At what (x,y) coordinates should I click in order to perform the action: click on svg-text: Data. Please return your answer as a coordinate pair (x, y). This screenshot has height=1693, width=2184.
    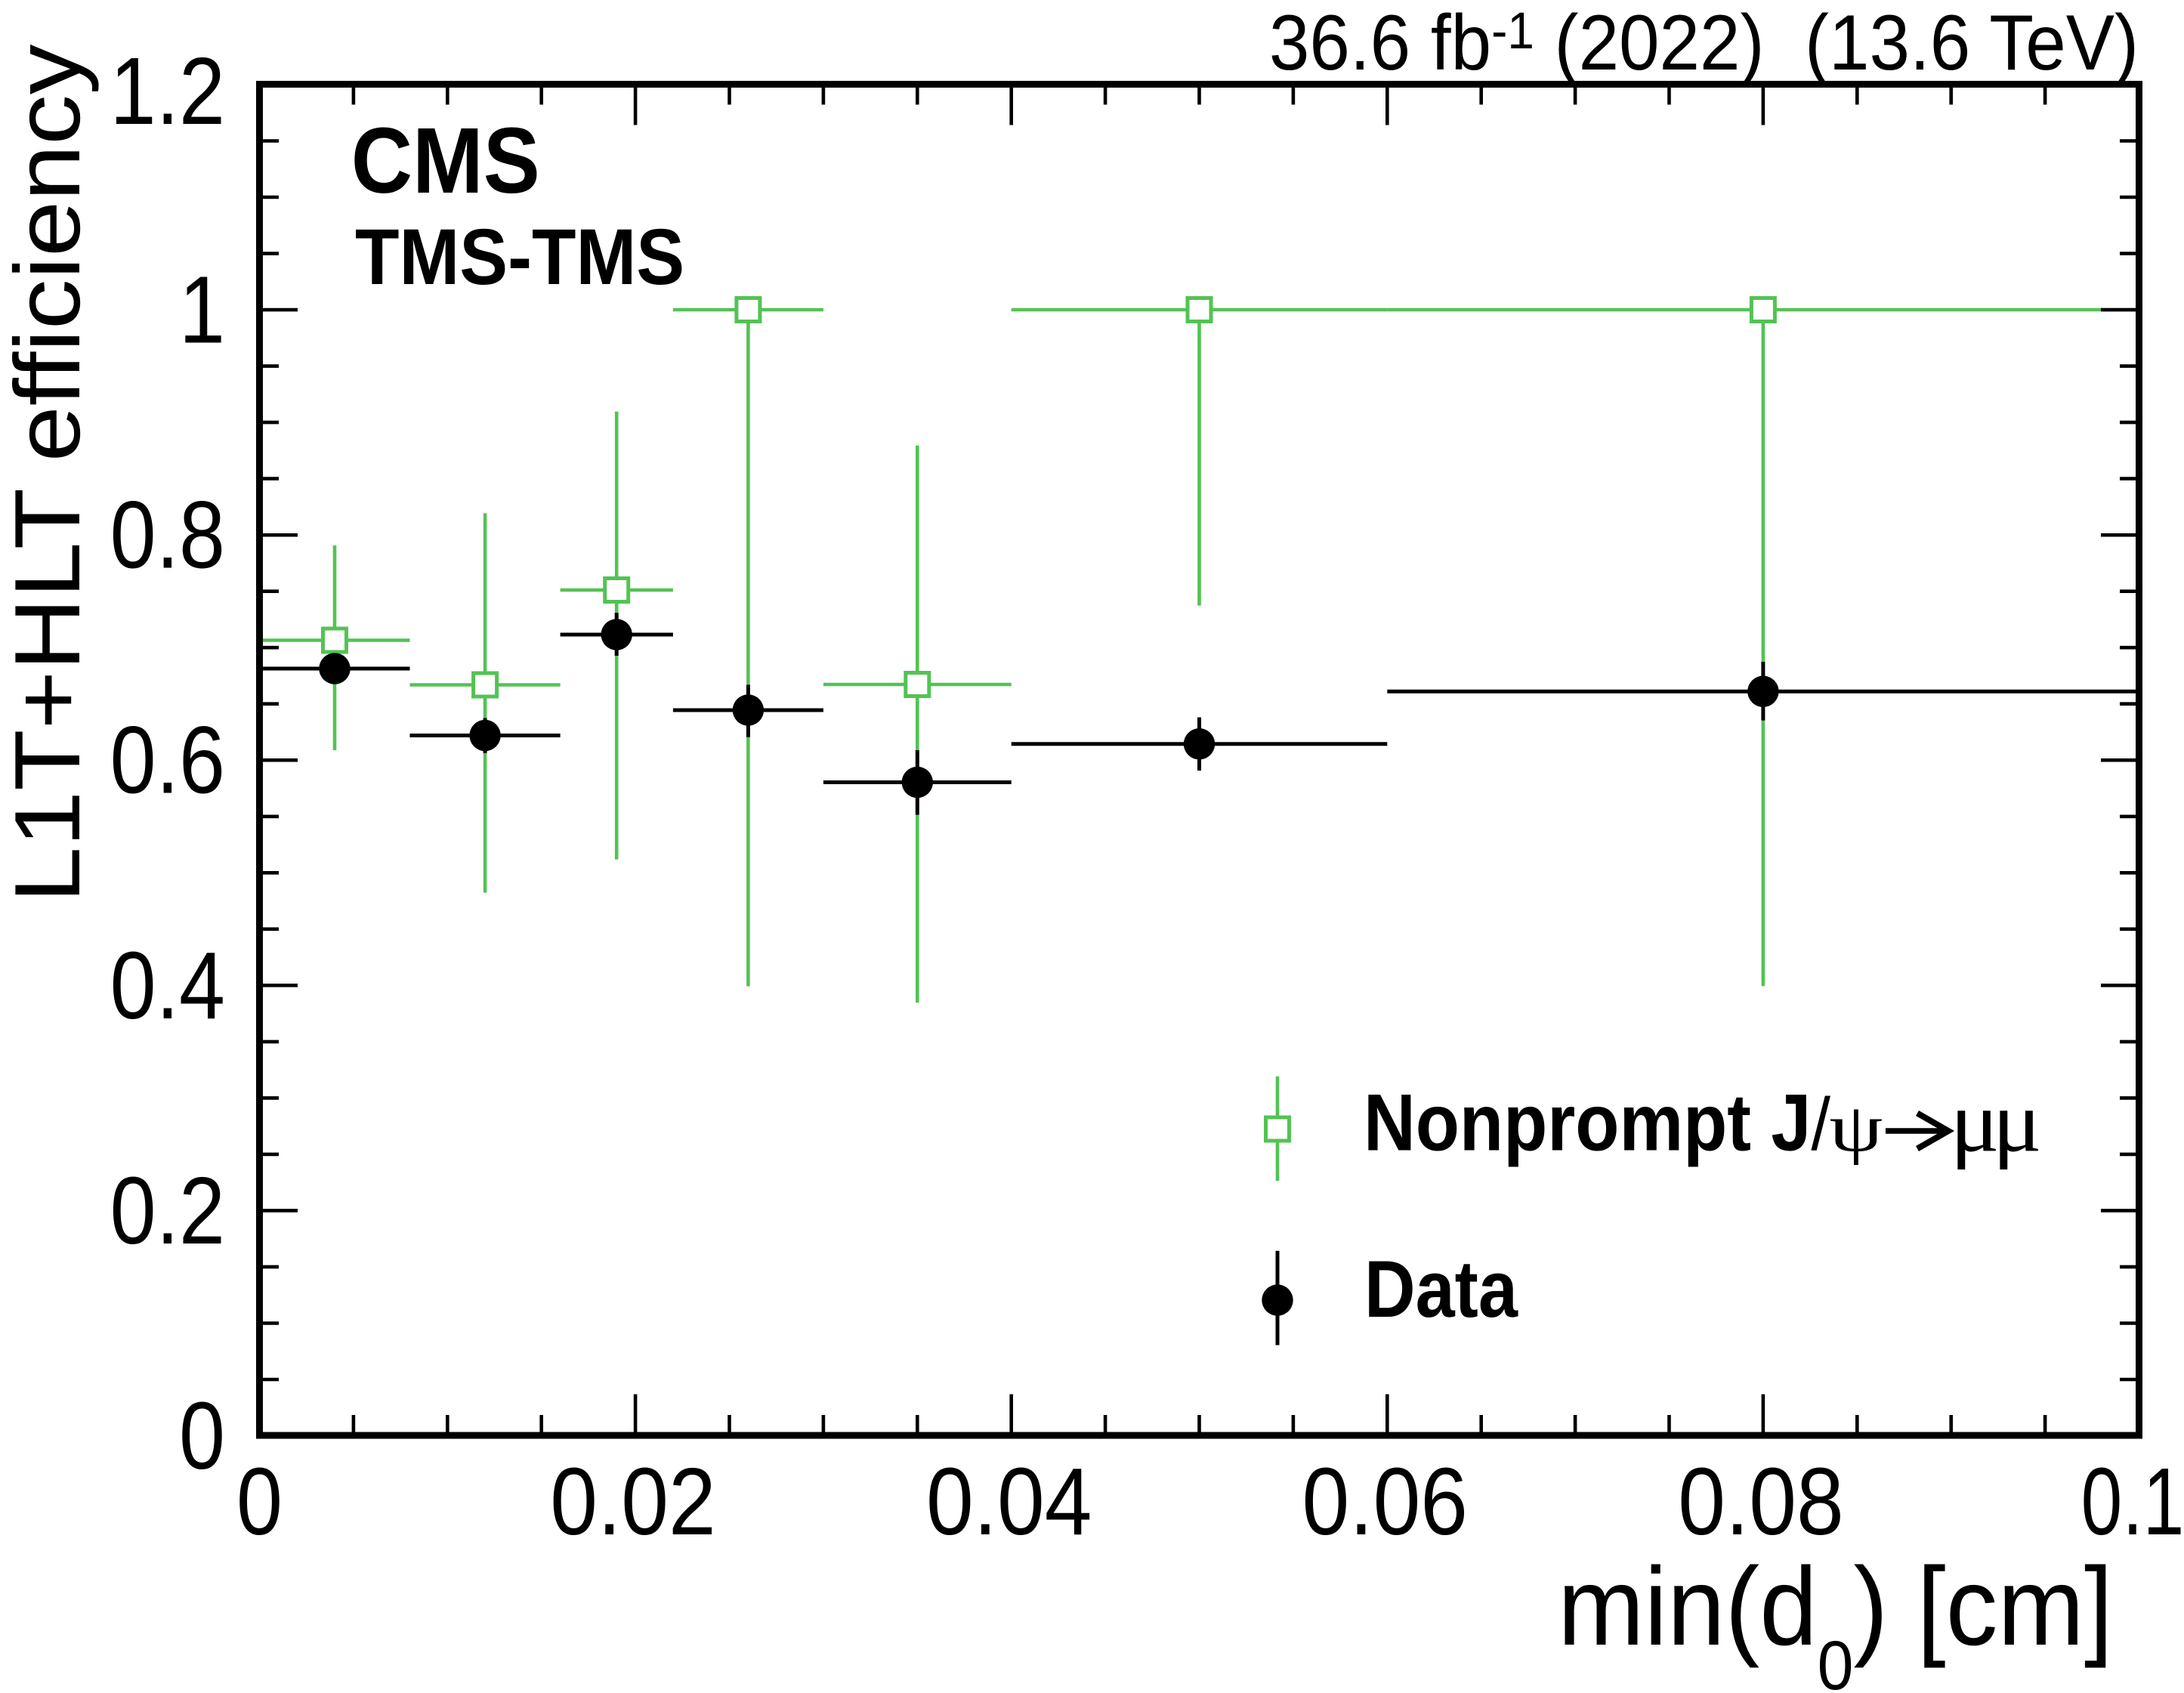
    Looking at the image, I should click on (1441, 1289).